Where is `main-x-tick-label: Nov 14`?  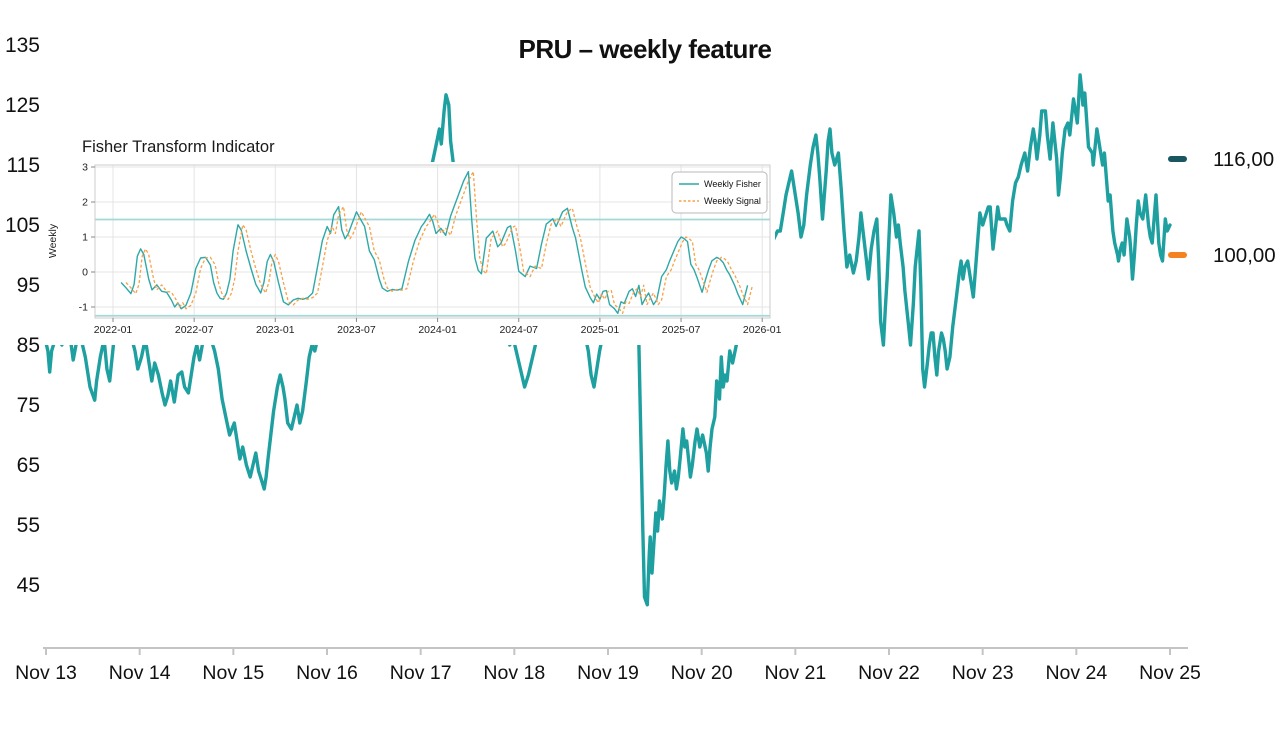
main-x-tick-label: Nov 14 is located at coordinates (140, 673).